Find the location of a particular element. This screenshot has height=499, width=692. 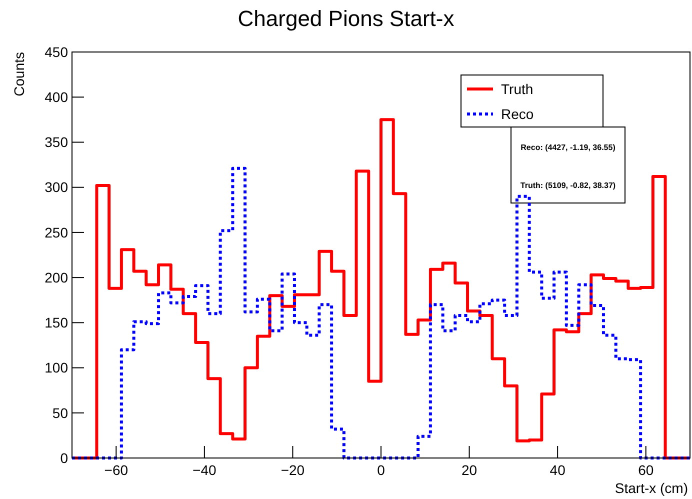

x-axis-title: Start-x (cm) is located at coordinates (651, 488).